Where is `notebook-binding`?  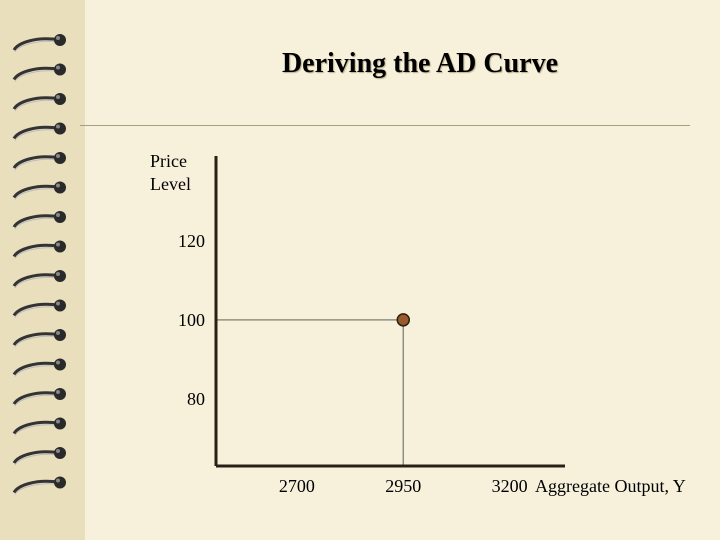
notebook-binding is located at coordinates (42, 270).